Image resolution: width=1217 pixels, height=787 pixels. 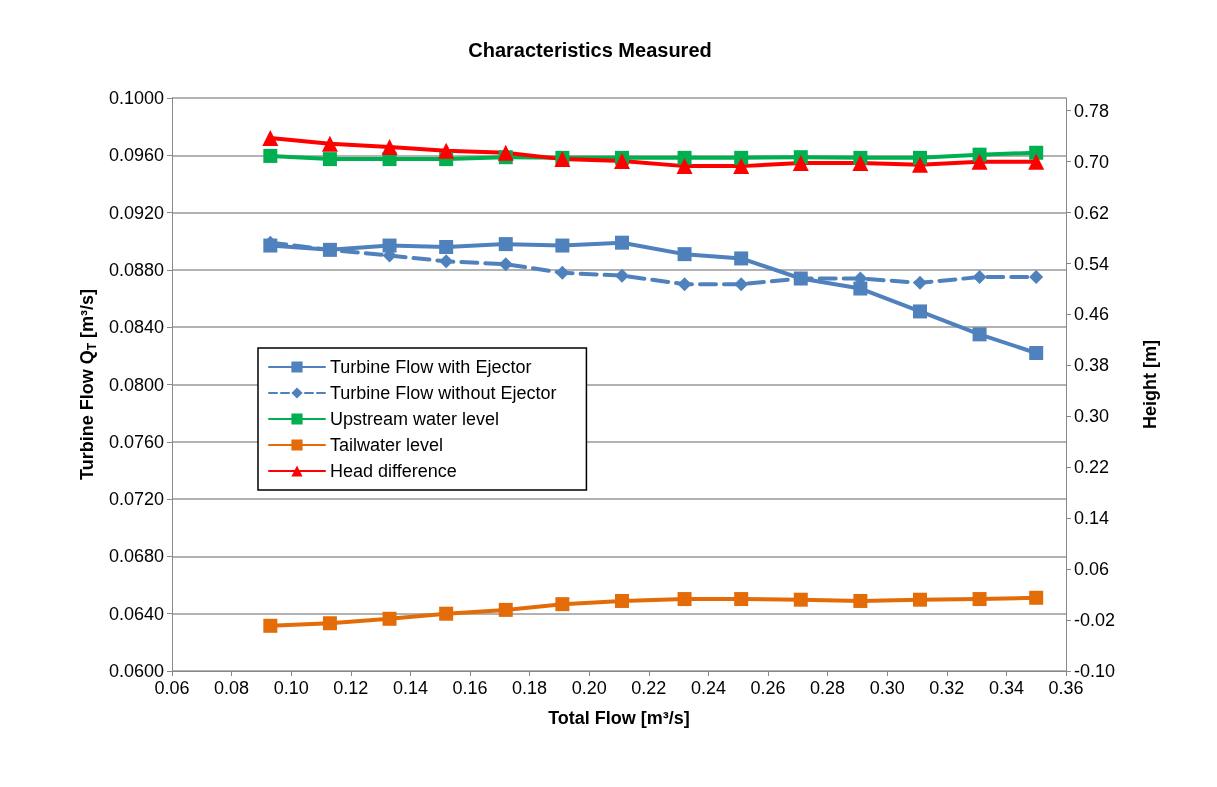 I want to click on x-tick-label: 0.26, so click(x=768, y=688).